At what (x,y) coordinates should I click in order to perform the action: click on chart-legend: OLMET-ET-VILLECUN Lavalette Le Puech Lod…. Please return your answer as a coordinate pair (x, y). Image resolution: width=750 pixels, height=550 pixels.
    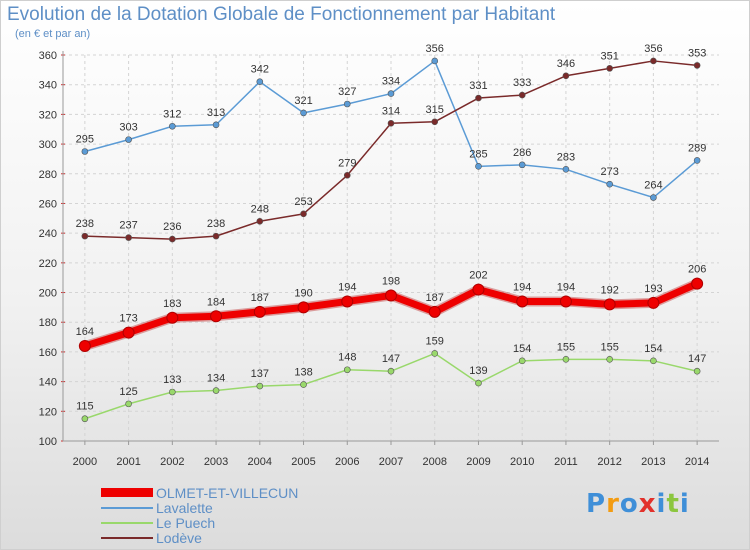
    Looking at the image, I should click on (200, 515).